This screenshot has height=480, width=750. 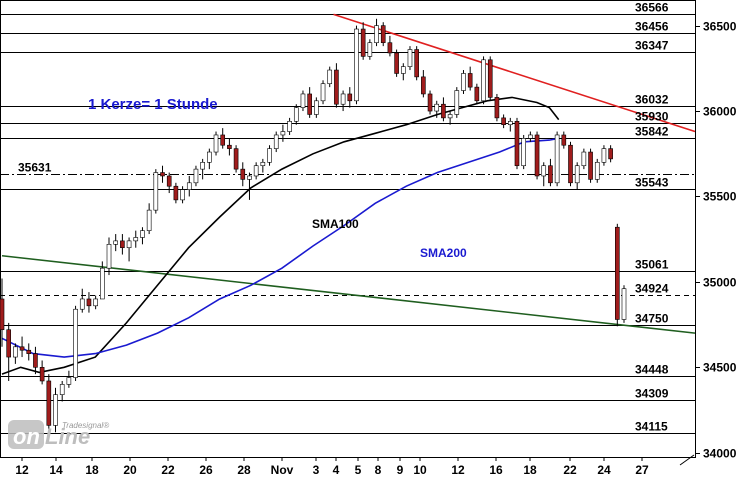 What do you see at coordinates (168, 470) in the screenshot?
I see `x-tick-label: 22` at bounding box center [168, 470].